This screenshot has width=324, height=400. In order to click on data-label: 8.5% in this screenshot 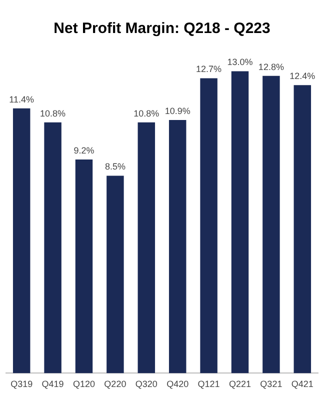, I will do `click(115, 167)`.